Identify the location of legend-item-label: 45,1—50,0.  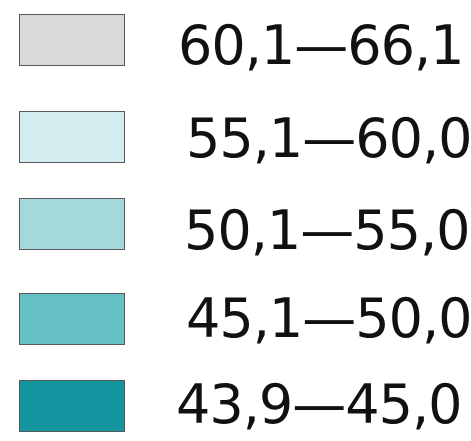
(328, 318).